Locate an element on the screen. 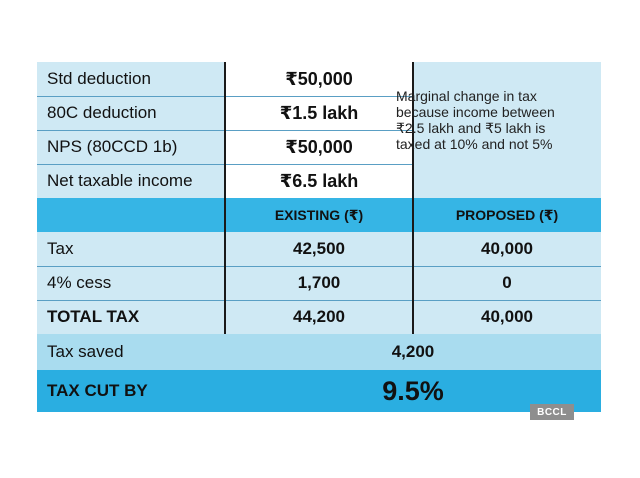 This screenshot has width=640, height=478. tax-saved-label: Tax saved is located at coordinates (85, 351).